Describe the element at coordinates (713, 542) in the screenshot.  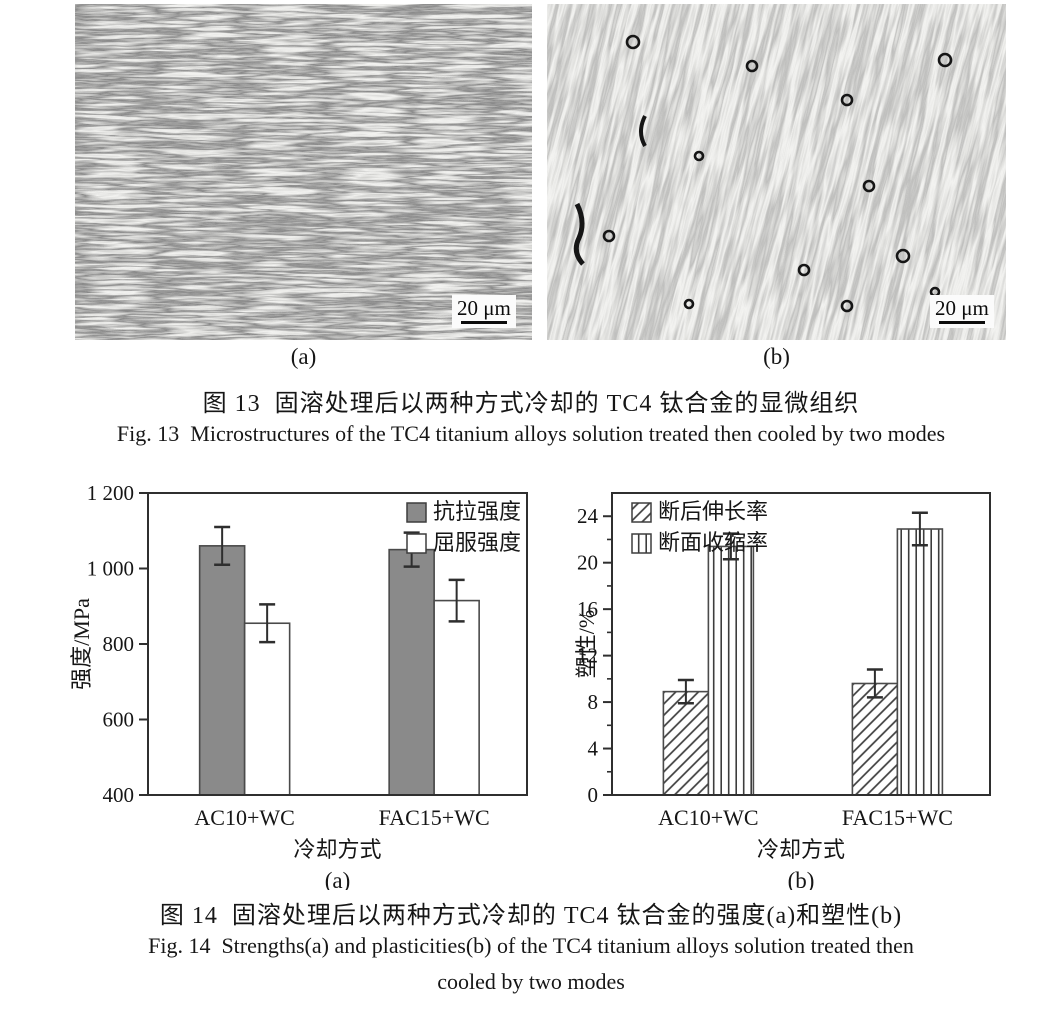
I see `svg-text: 断面收缩率` at that location.